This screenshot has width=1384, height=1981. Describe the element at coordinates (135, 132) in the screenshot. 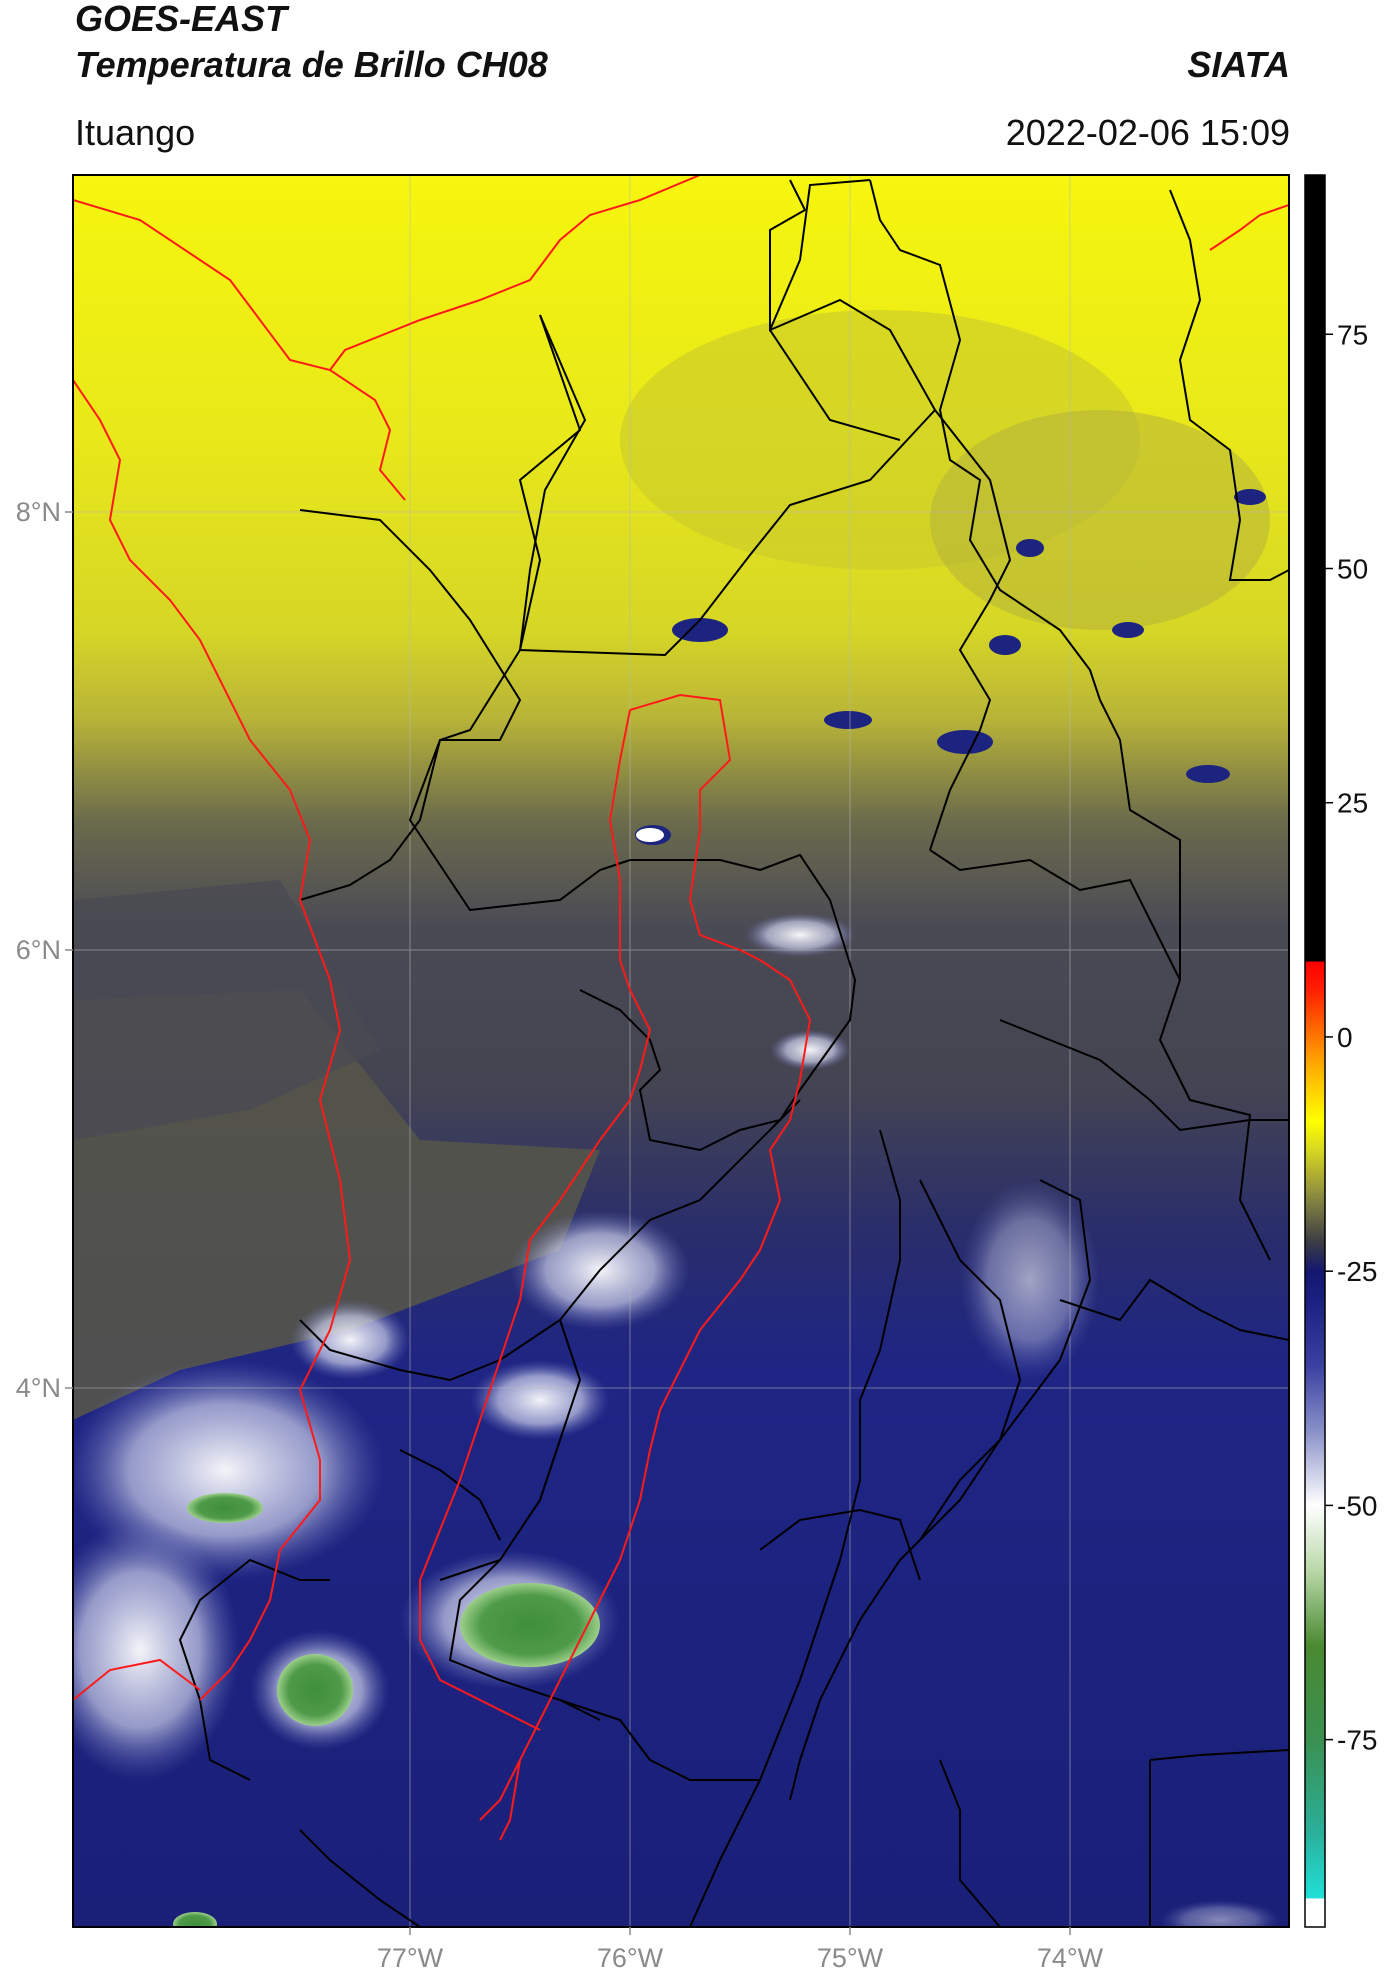

I see `region-label: Ituango` at that location.